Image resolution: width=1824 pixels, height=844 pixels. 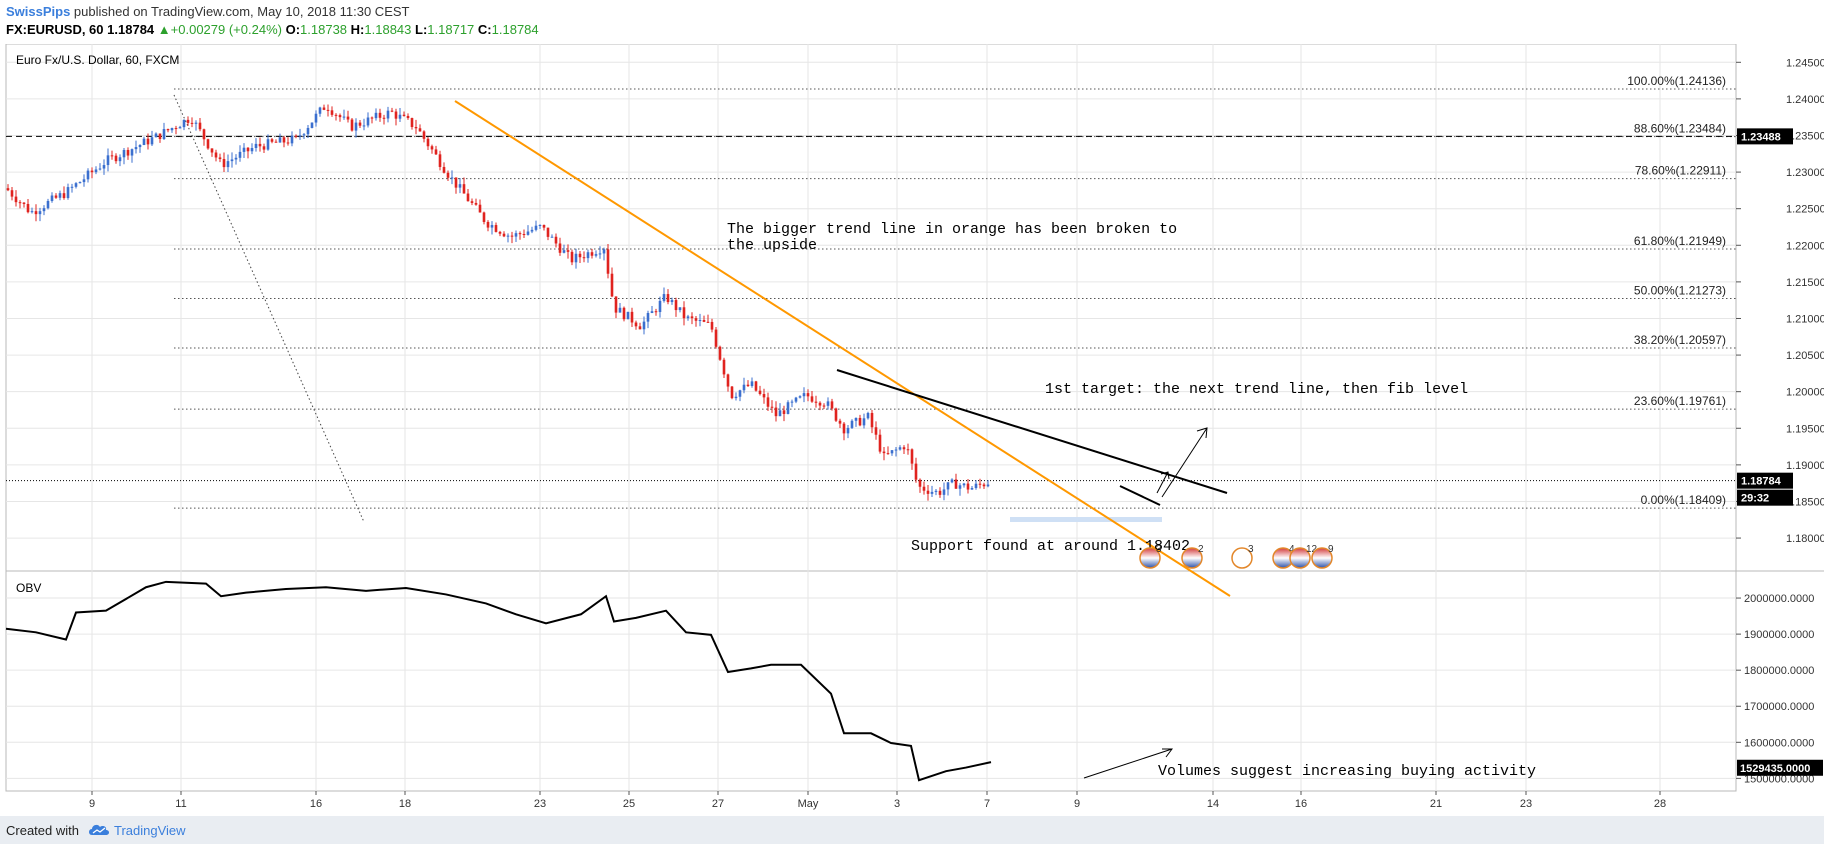 What do you see at coordinates (1680, 241) in the screenshot?
I see `fib-level-label: 61.80%(1.21949)` at bounding box center [1680, 241].